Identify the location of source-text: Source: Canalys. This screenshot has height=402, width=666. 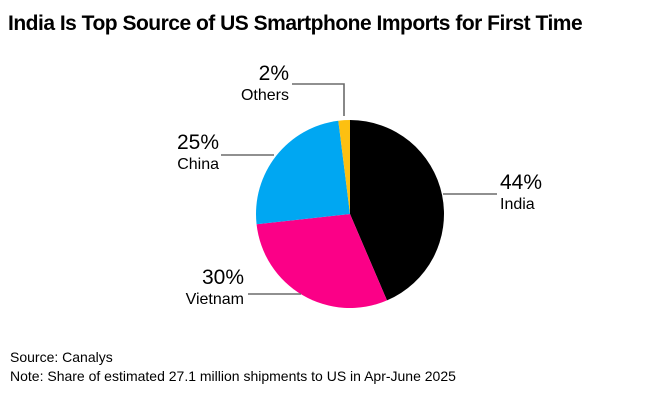
(61, 357).